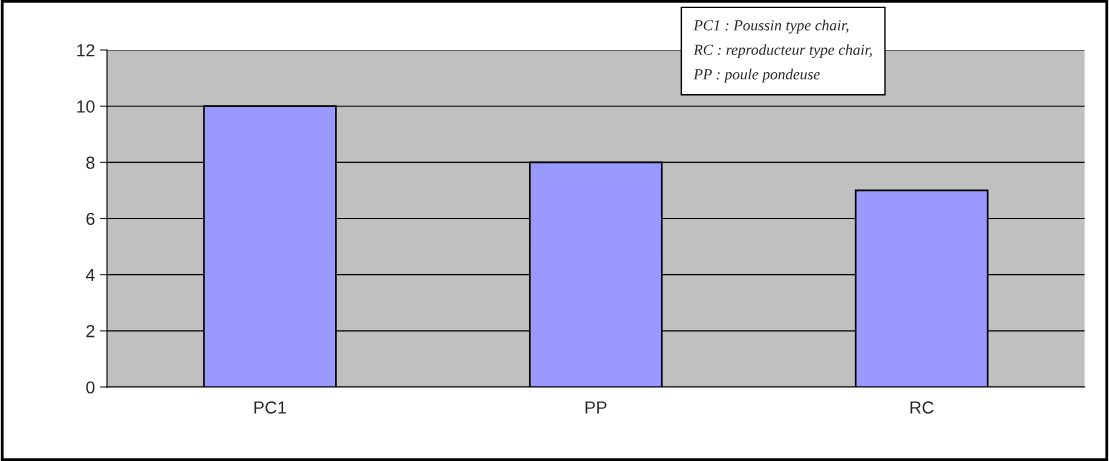 The width and height of the screenshot is (1109, 461). Describe the element at coordinates (922, 407) in the screenshot. I see `x-tick-label: RC` at that location.